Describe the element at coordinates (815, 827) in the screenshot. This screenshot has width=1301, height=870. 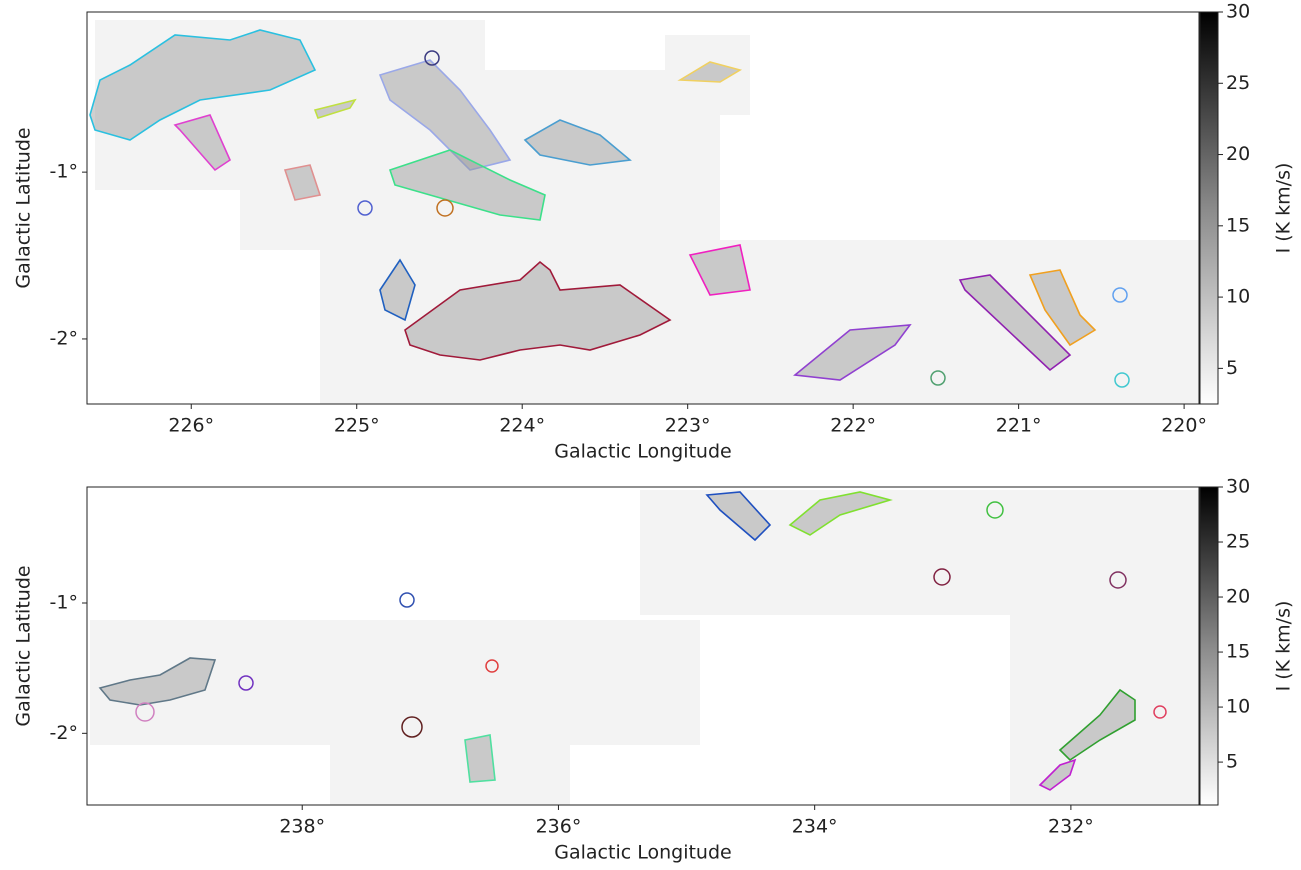
I see `x-tick-label: 234°` at that location.